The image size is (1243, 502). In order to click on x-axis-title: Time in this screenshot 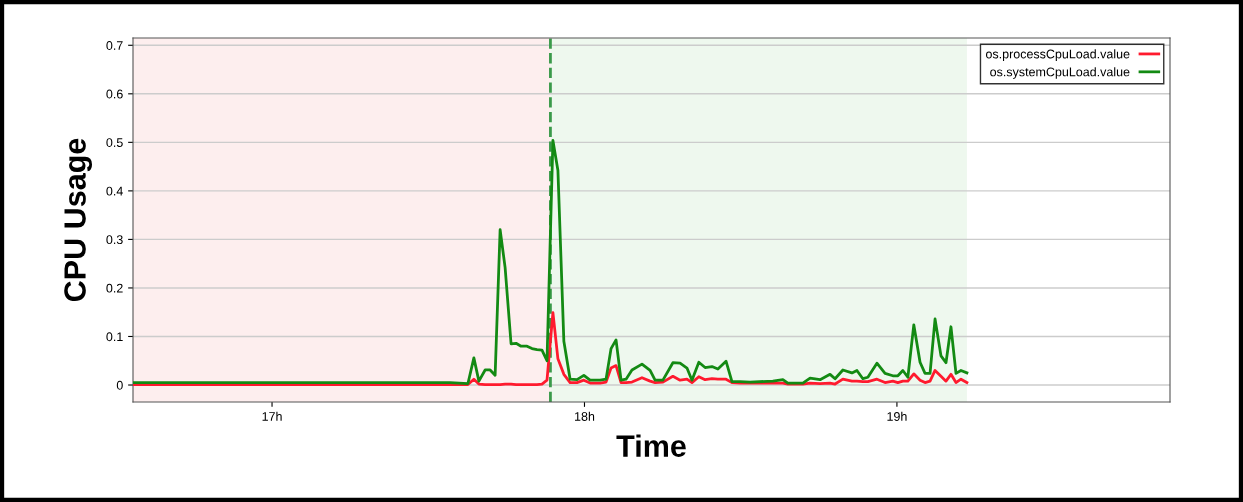, I will do `click(651, 445)`.